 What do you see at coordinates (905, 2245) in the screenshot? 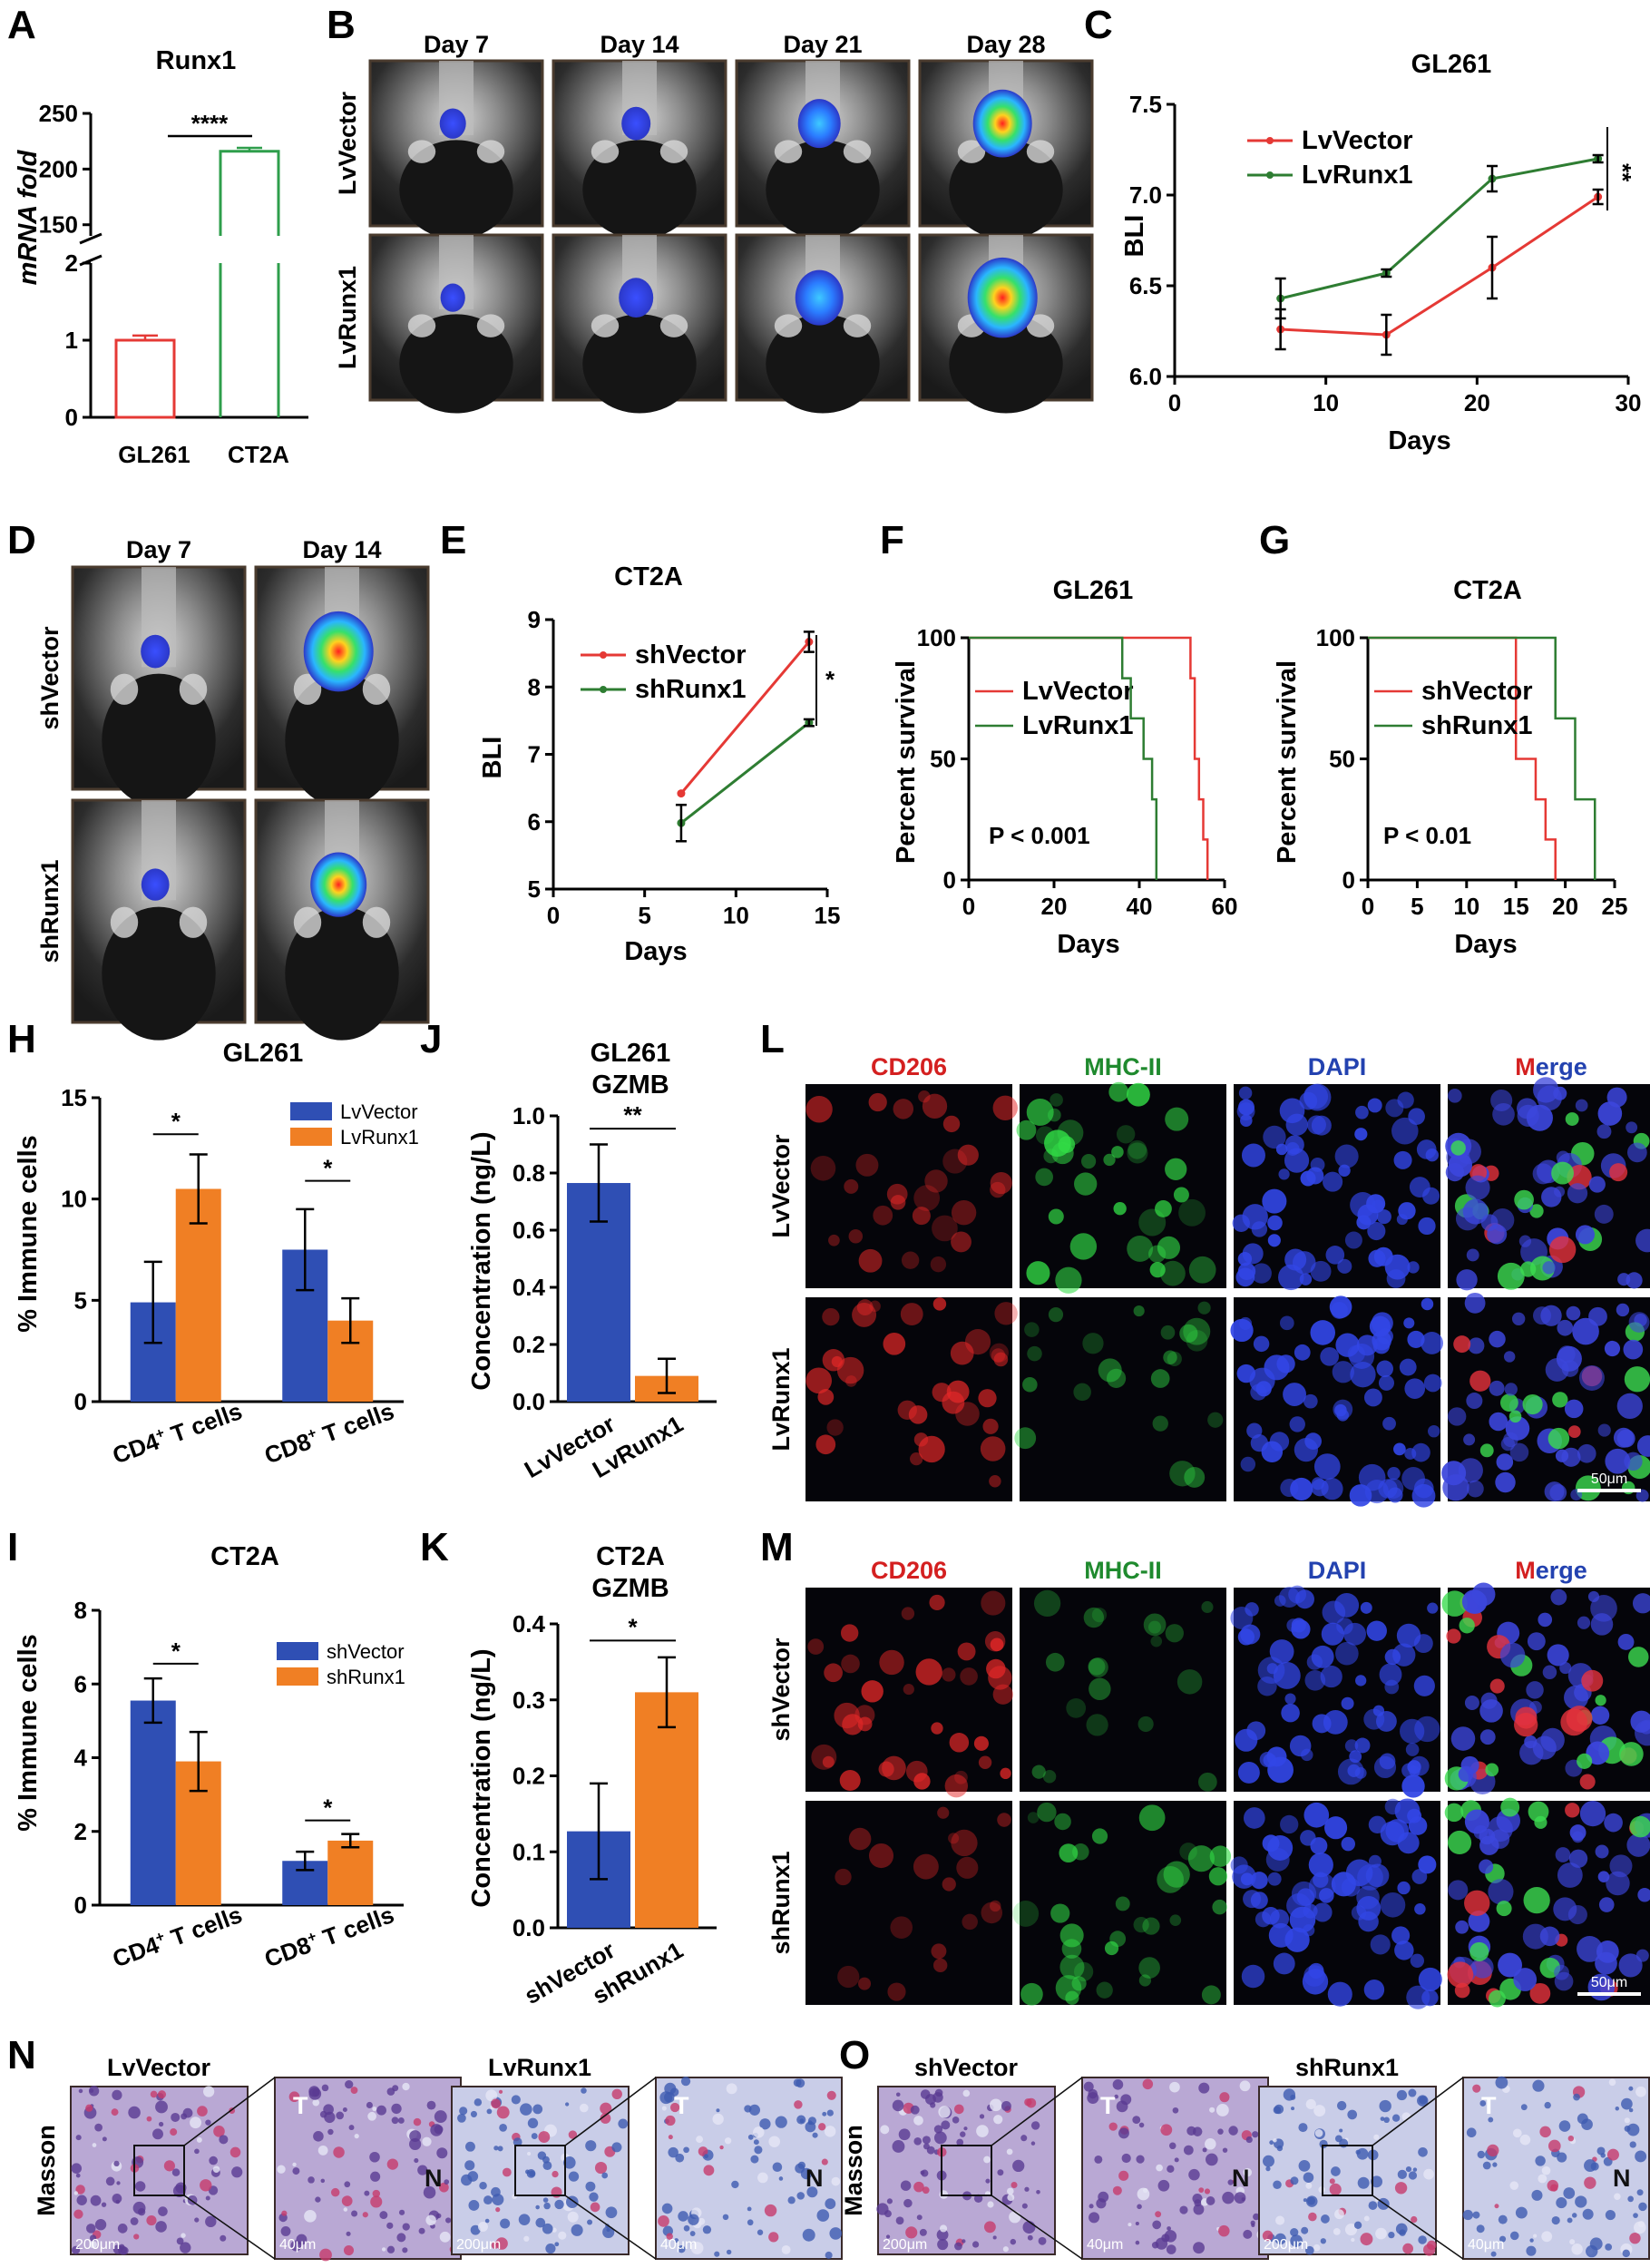
I see `scale-bar-label: 200μm` at bounding box center [905, 2245].